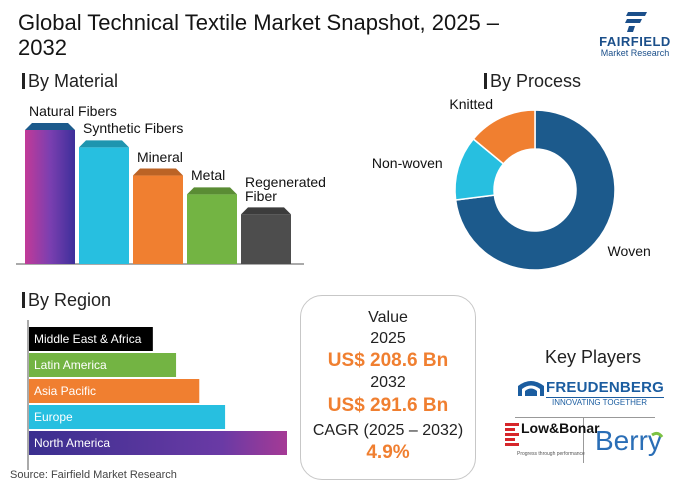 The height and width of the screenshot is (485, 691). I want to click on freudenberg-name: FREUDENBERG, so click(605, 387).